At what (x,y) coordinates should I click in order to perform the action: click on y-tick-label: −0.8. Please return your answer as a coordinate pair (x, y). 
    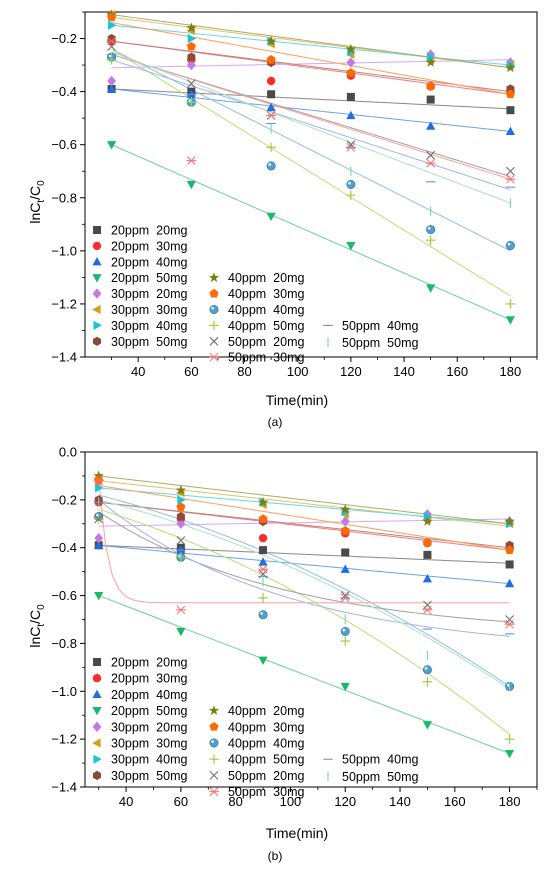
    Looking at the image, I should click on (64, 643).